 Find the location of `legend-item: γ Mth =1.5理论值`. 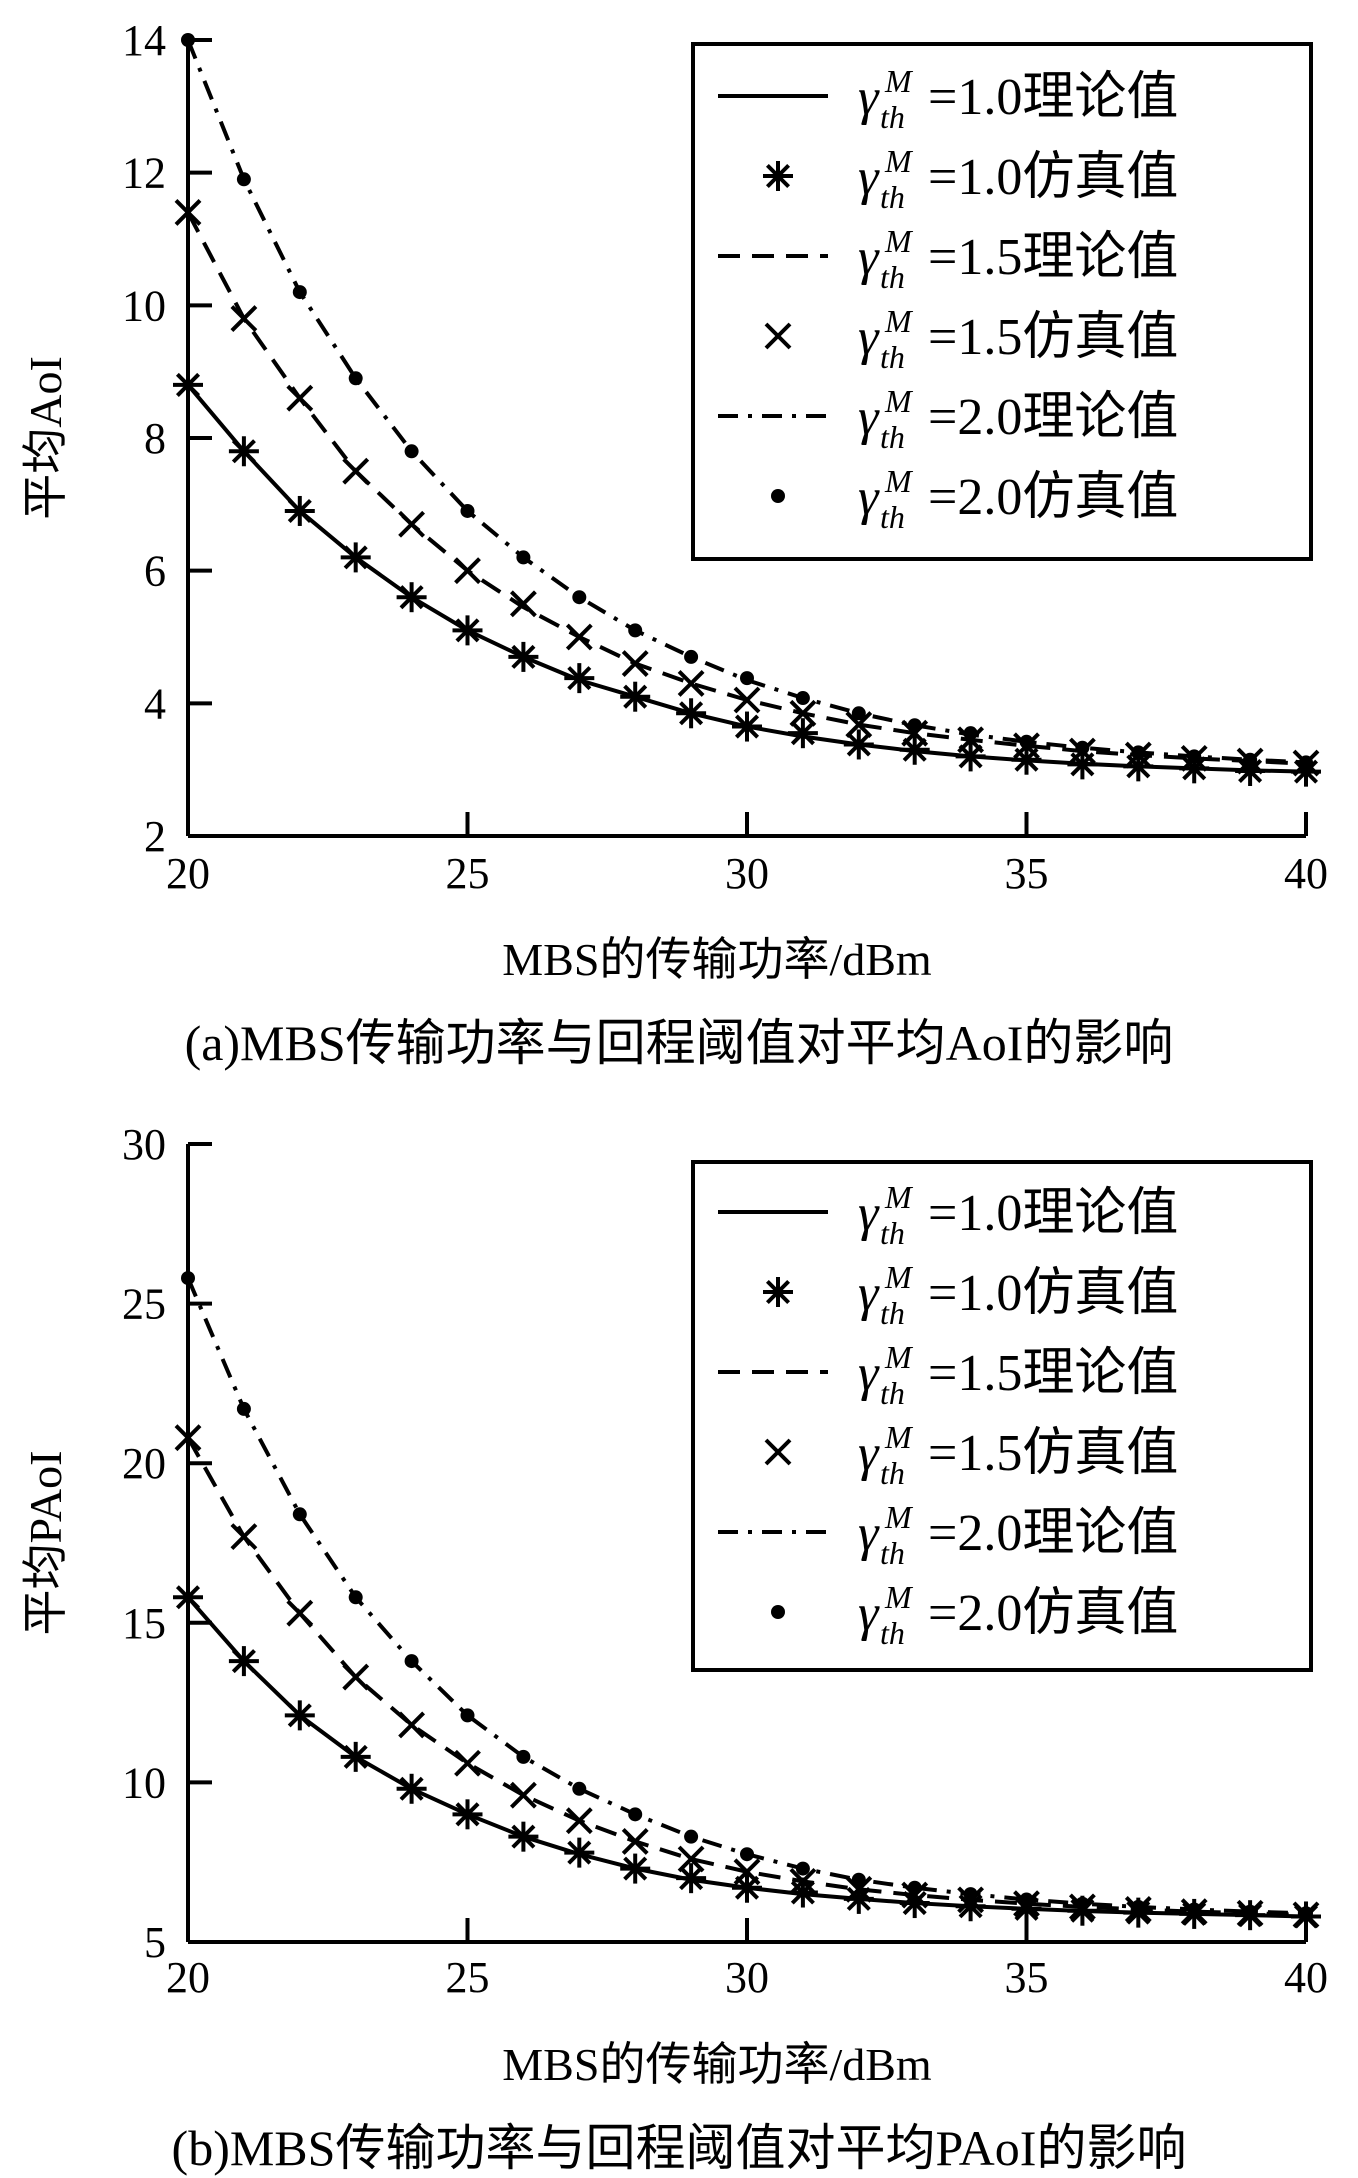

legend-item: γ Mth =1.5理论值 is located at coordinates (948, 1375).